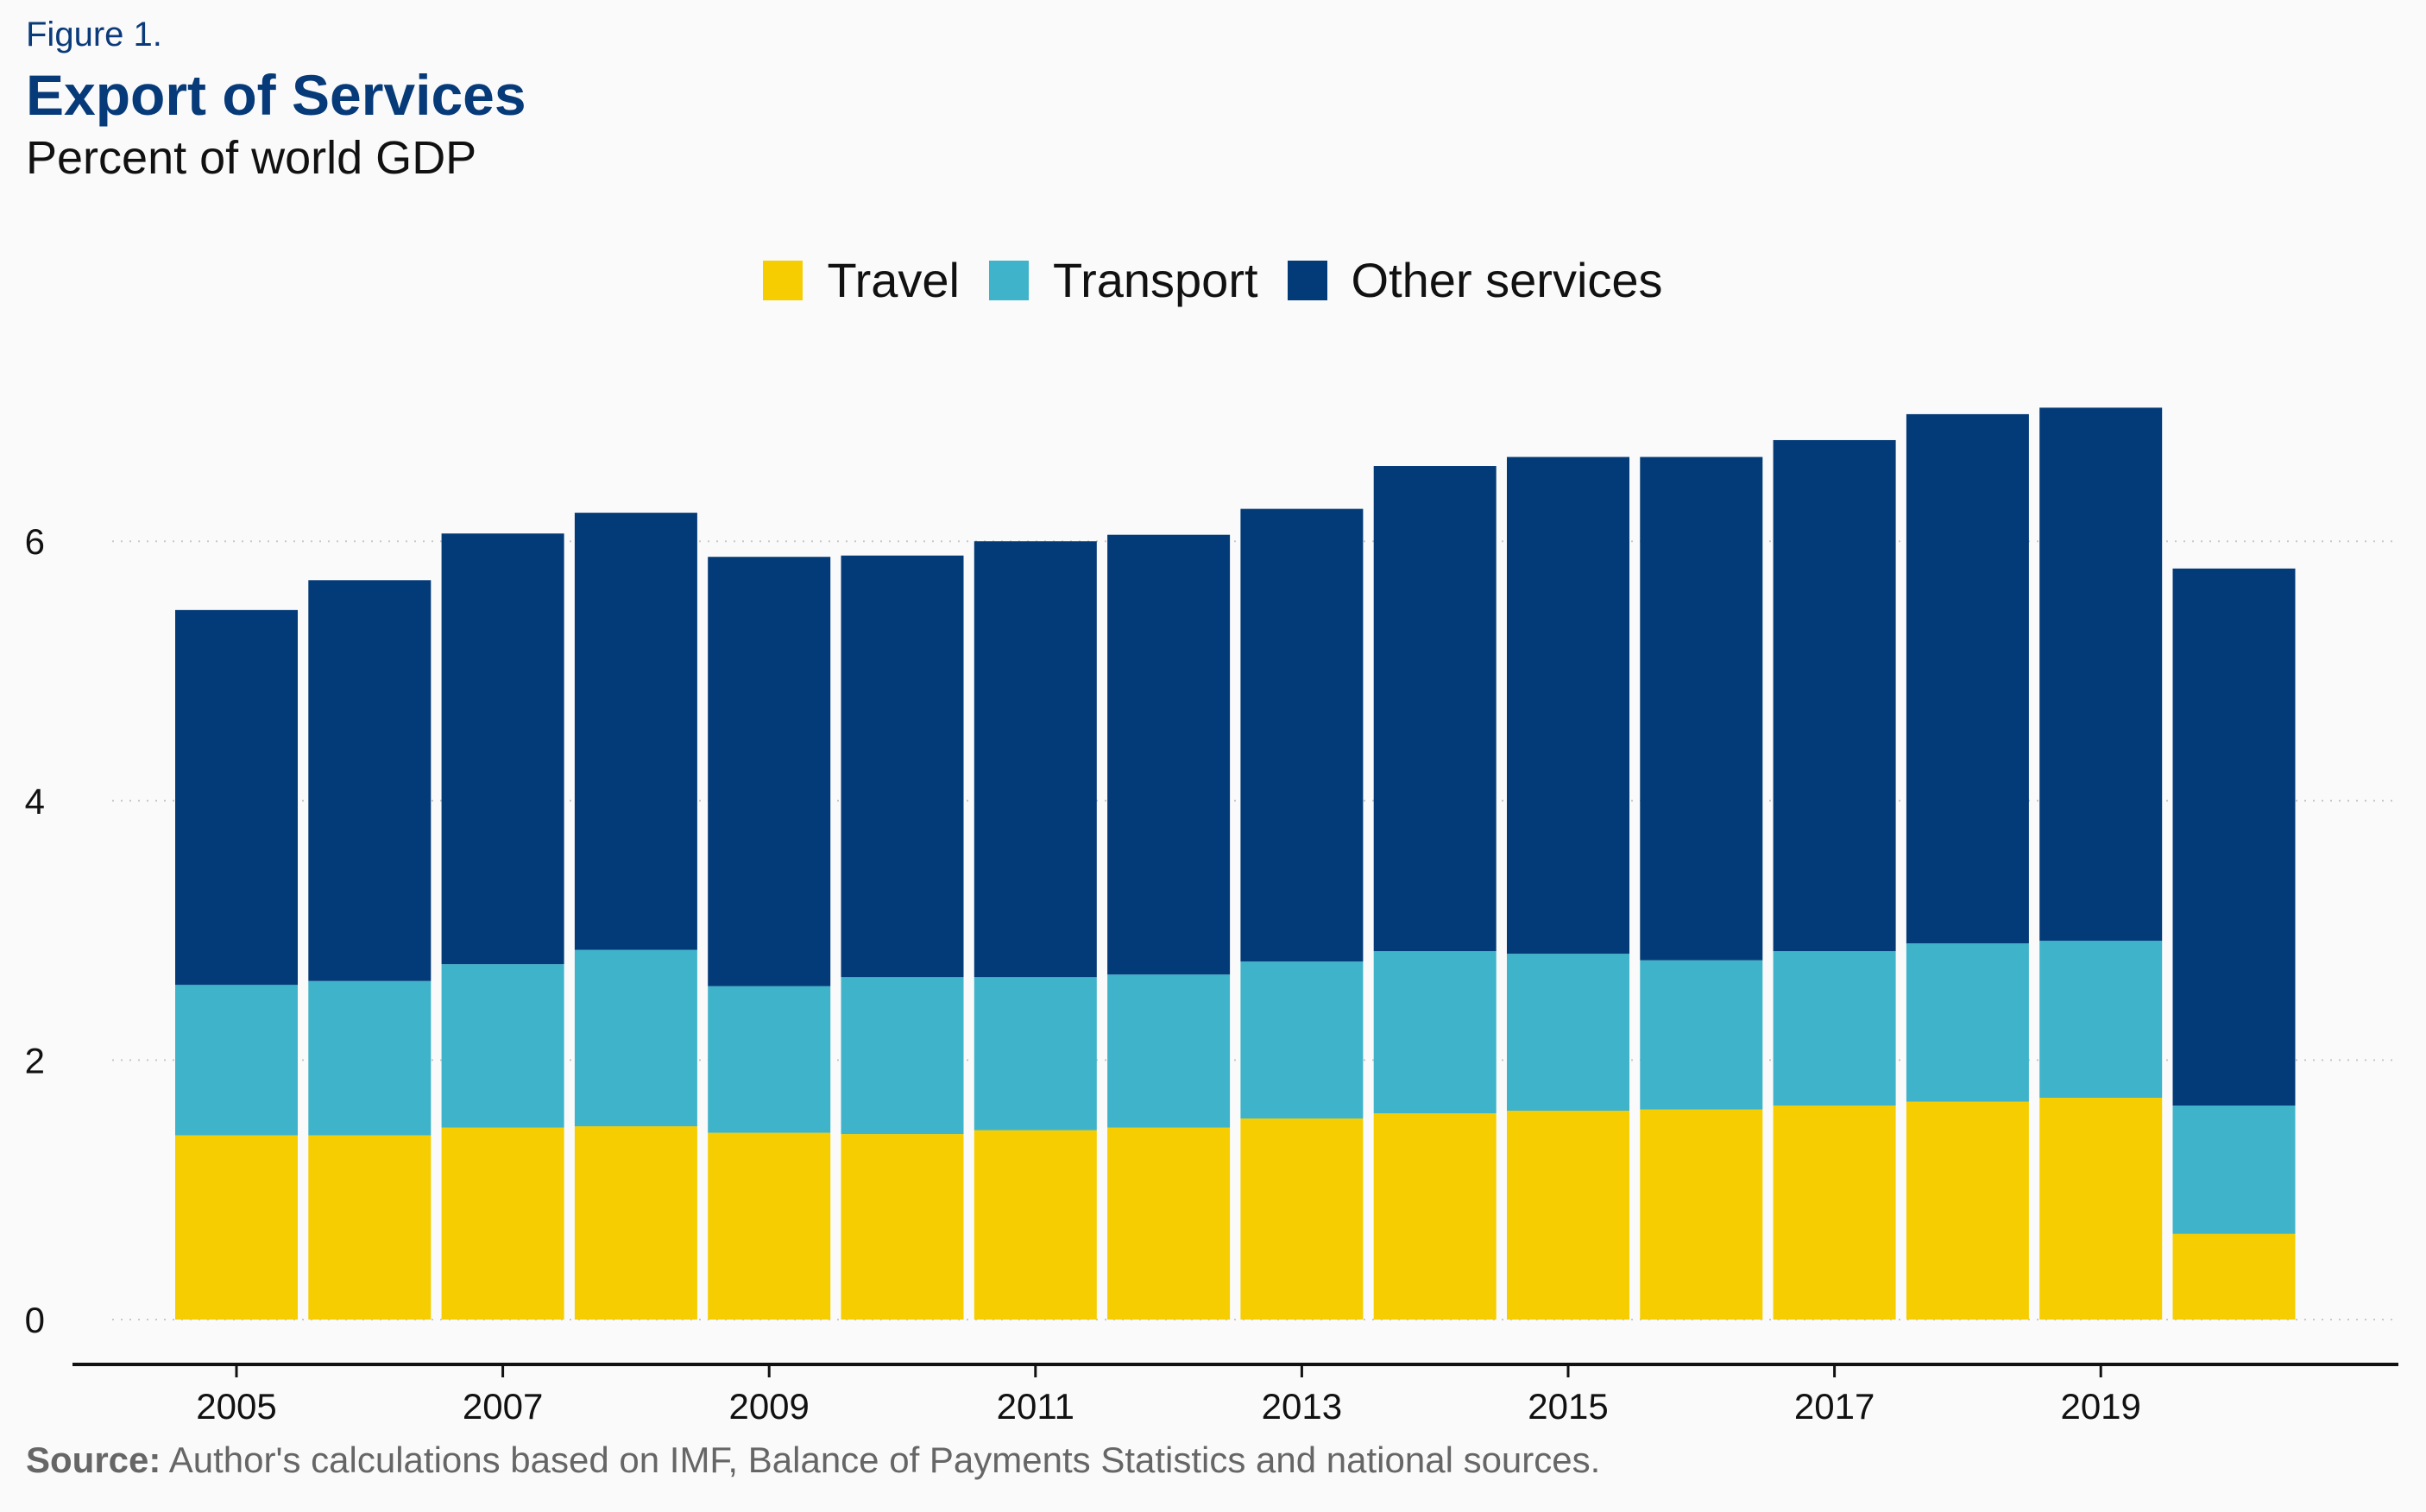 The height and width of the screenshot is (1512, 2426). What do you see at coordinates (1568, 1033) in the screenshot?
I see `bar-transport-2015` at bounding box center [1568, 1033].